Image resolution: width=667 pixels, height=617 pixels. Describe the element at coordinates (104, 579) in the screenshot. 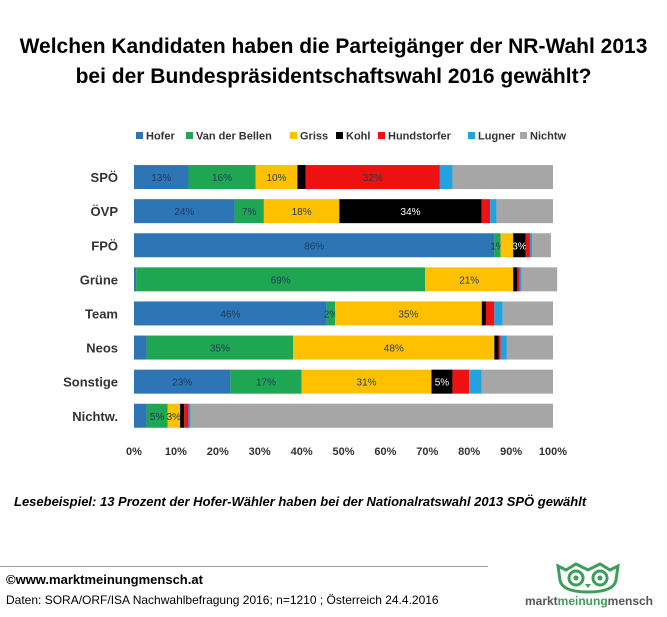

I see `copyright-text: ©www.marktmeinungmensch.at` at that location.